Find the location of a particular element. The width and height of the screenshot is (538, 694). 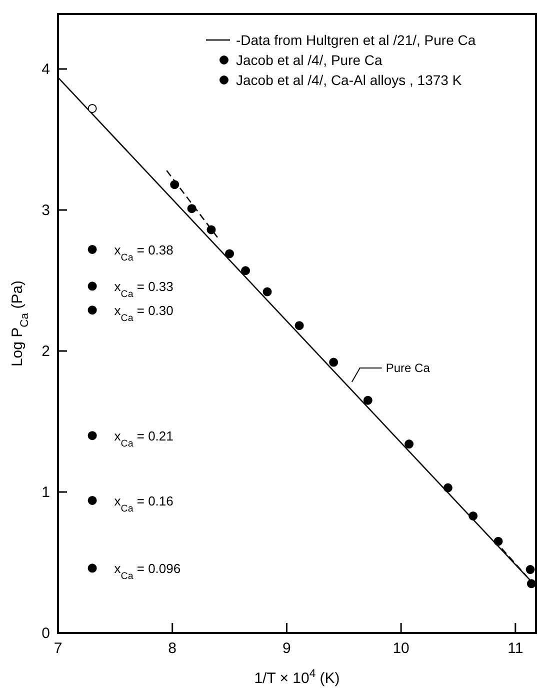

y-tick-label: 2 is located at coordinates (46, 351).